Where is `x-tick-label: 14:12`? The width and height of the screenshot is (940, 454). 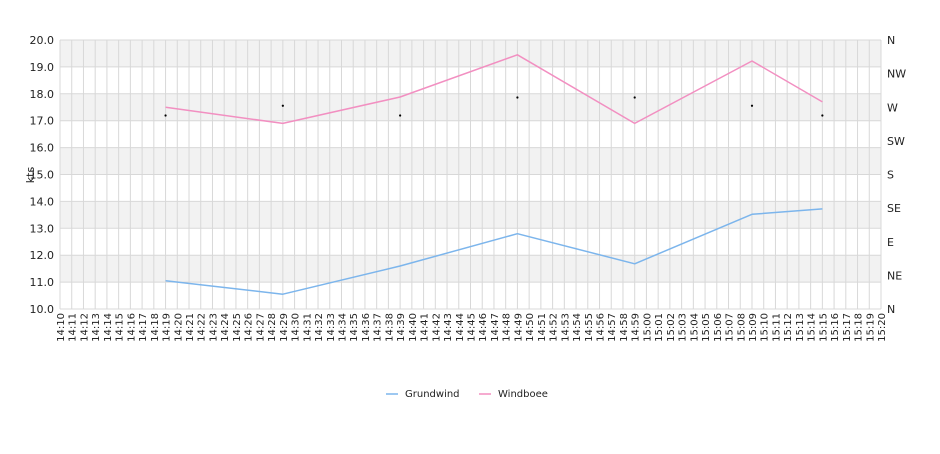
x-tick-label: 14:12 is located at coordinates (84, 327).